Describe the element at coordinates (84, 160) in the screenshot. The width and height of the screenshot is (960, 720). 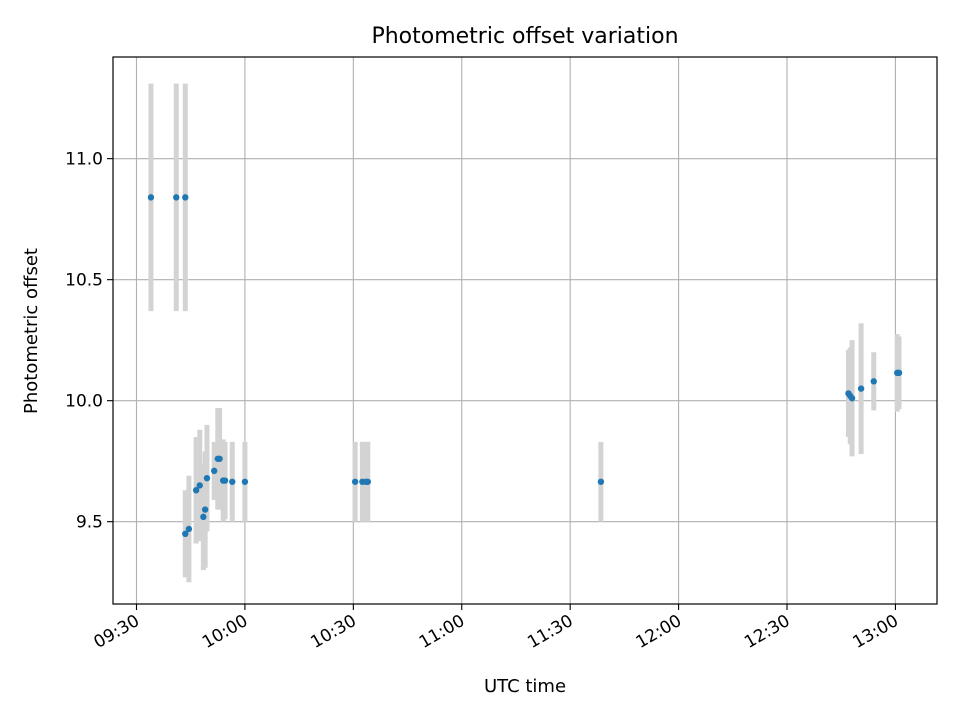
I see `y-tick-label: 11.0` at that location.